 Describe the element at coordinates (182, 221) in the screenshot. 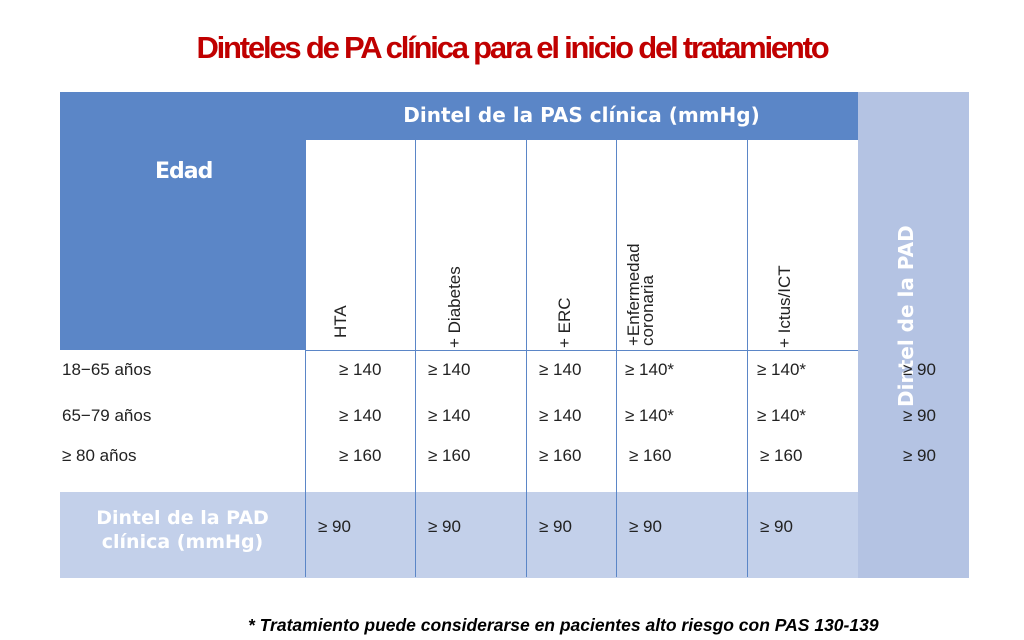

I see `edad-header: Edad` at that location.